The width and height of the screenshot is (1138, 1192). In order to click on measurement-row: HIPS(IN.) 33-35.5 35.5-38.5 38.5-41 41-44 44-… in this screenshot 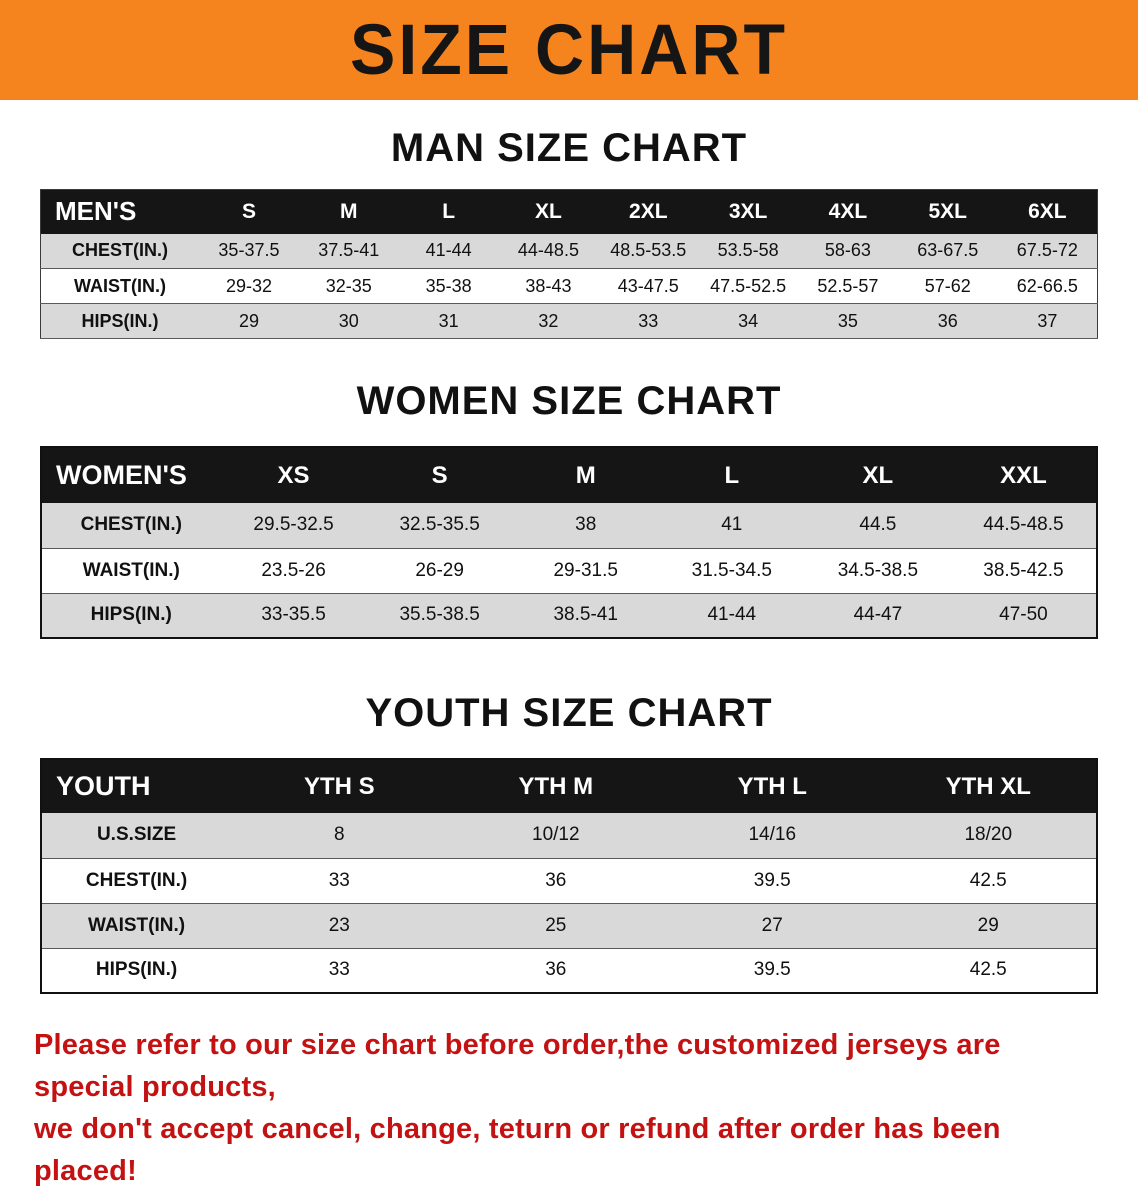, I will do `click(569, 615)`.